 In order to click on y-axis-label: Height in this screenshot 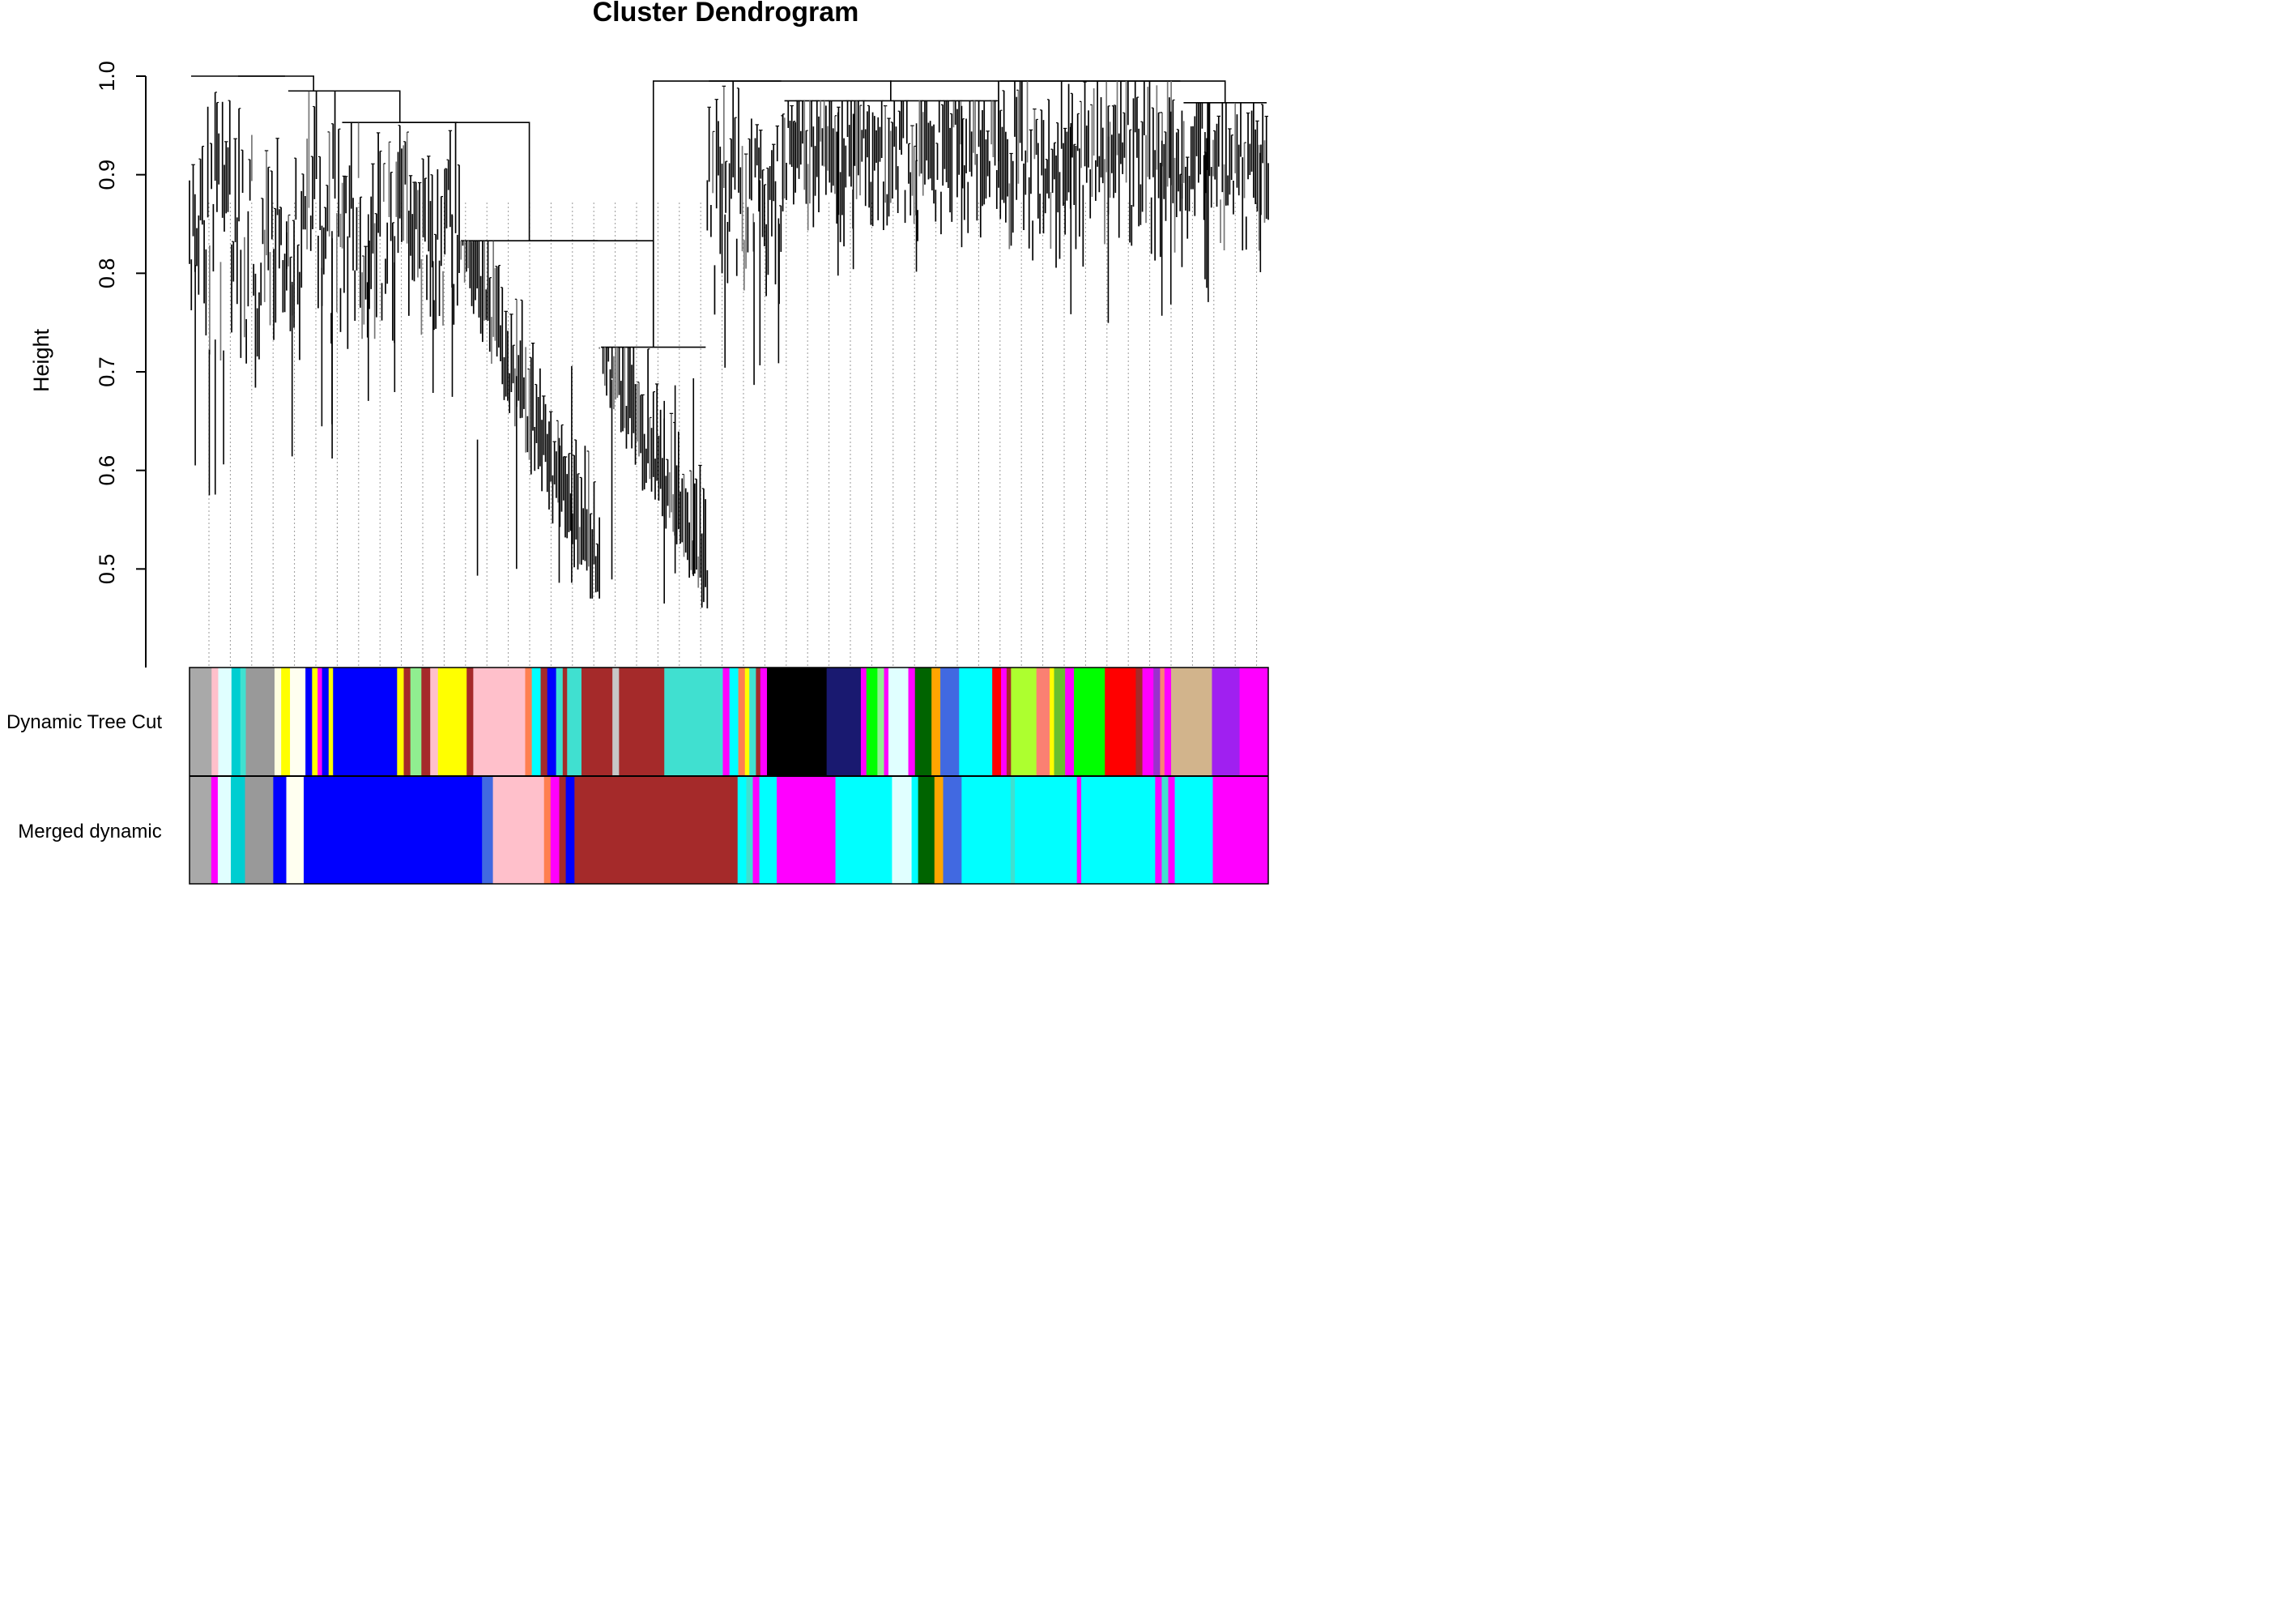, I will do `click(41, 360)`.